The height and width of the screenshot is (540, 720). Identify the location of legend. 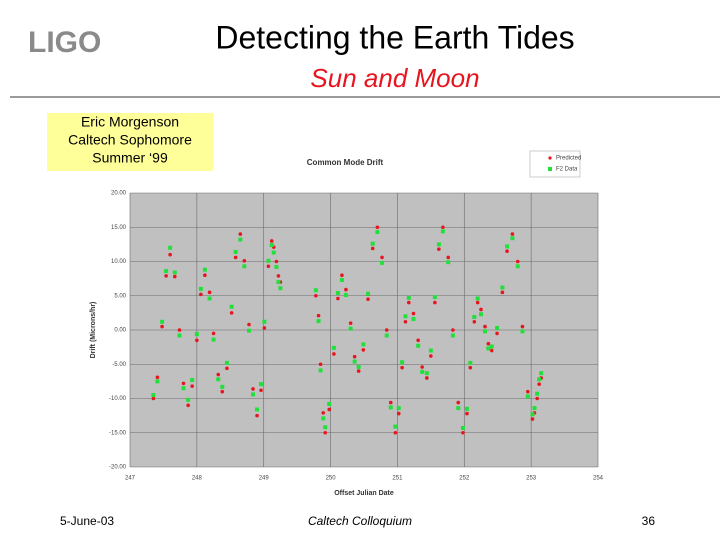
(555, 164).